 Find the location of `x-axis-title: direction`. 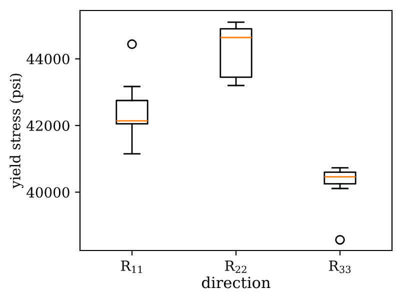

x-axis-title: direction is located at coordinates (236, 282).